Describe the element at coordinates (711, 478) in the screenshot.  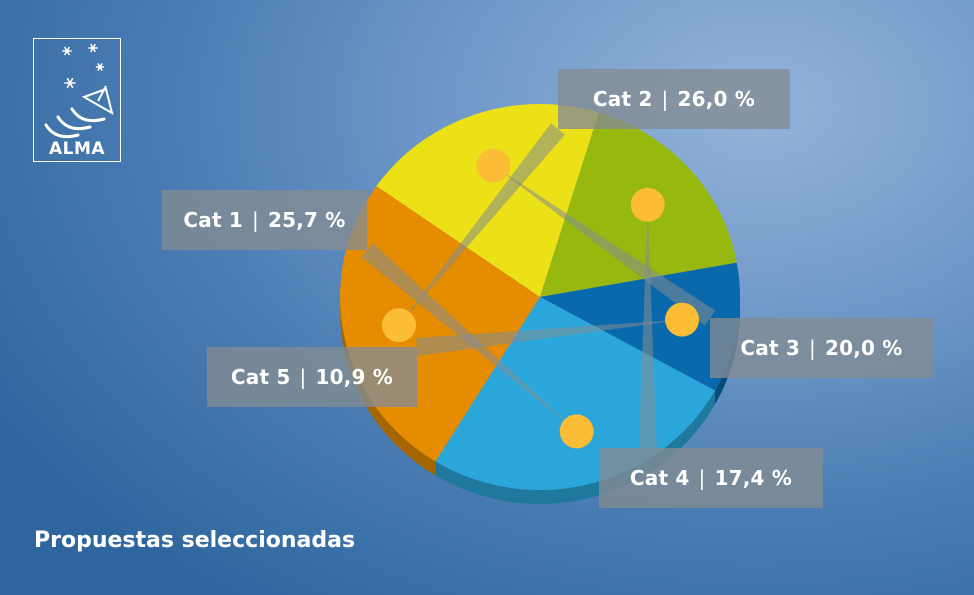
I see `callout-cat-4: Cat 4 | 17,4 %` at that location.